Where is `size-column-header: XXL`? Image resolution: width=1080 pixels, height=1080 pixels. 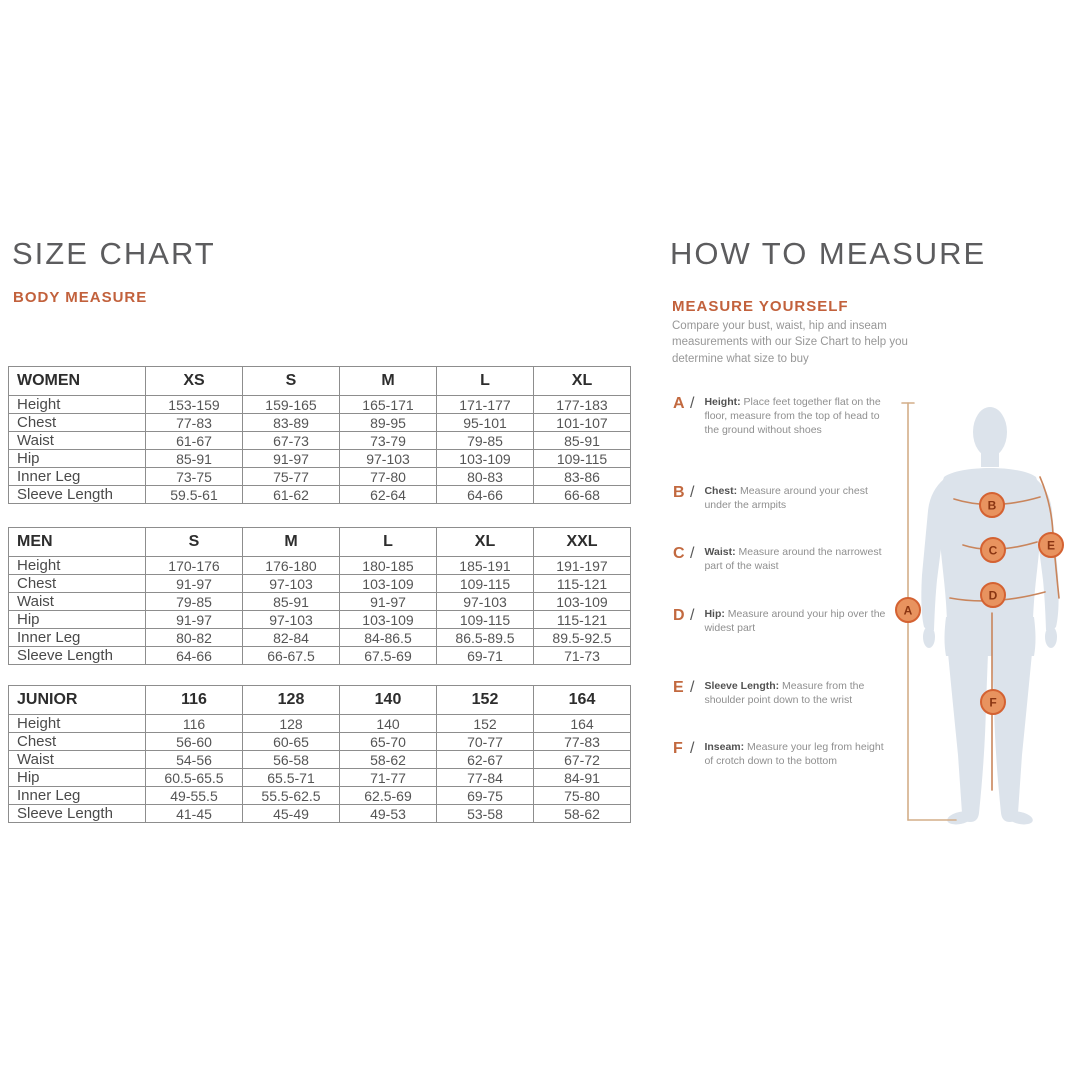
size-column-header: XXL is located at coordinates (582, 542).